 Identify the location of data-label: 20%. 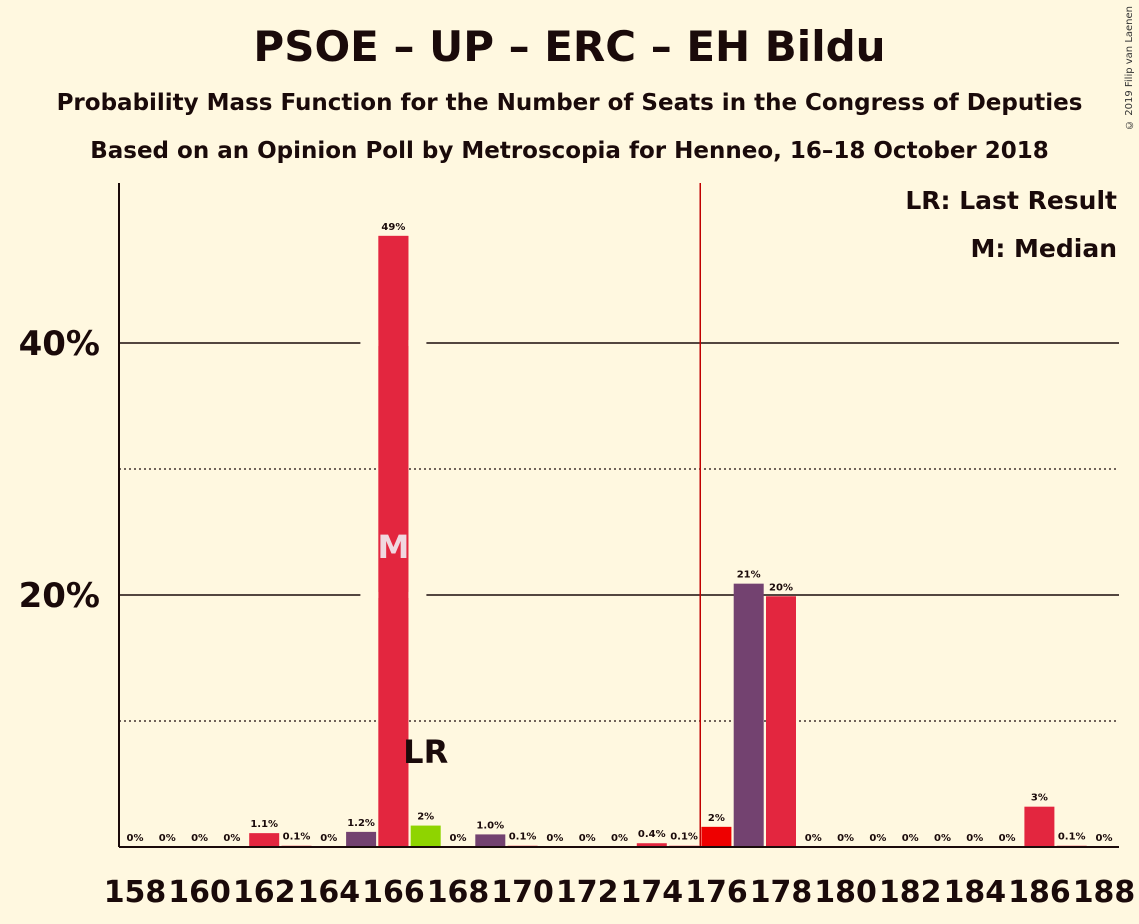
(781, 587).